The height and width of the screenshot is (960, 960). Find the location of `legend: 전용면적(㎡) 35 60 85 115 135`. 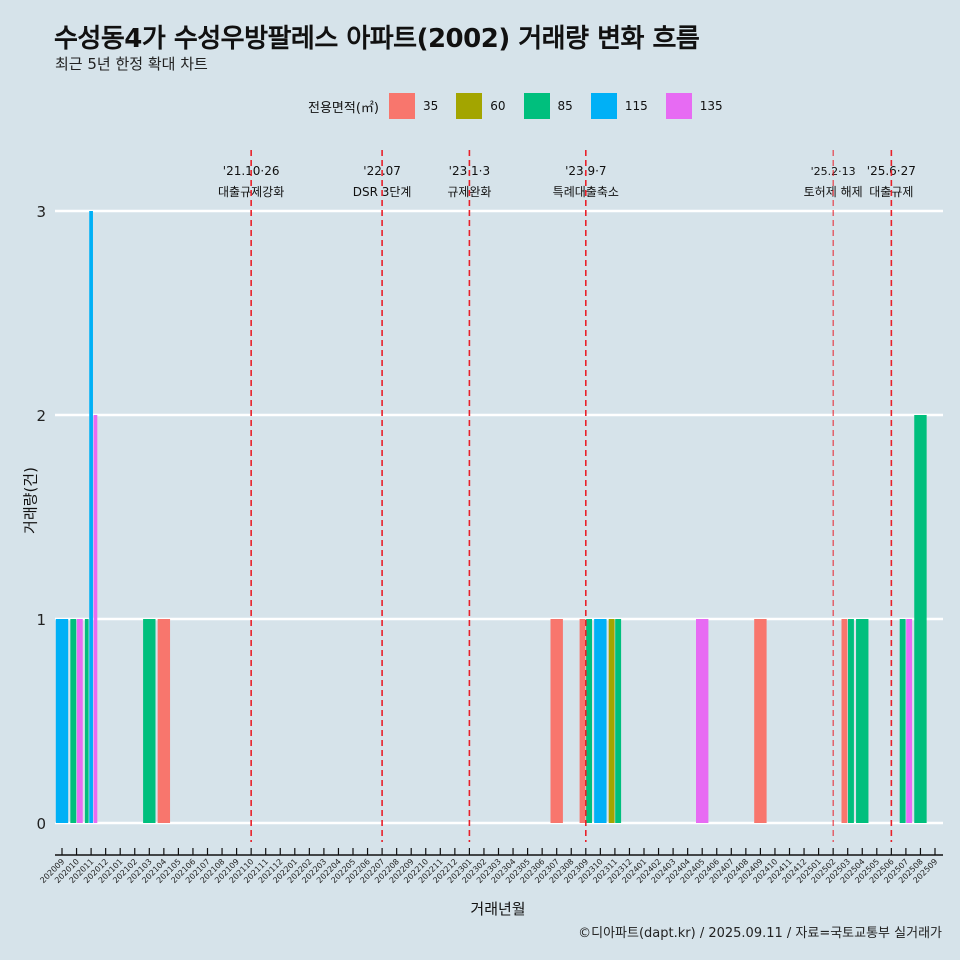

legend: 전용면적(㎡) 35 60 85 115 135 is located at coordinates (524, 106).